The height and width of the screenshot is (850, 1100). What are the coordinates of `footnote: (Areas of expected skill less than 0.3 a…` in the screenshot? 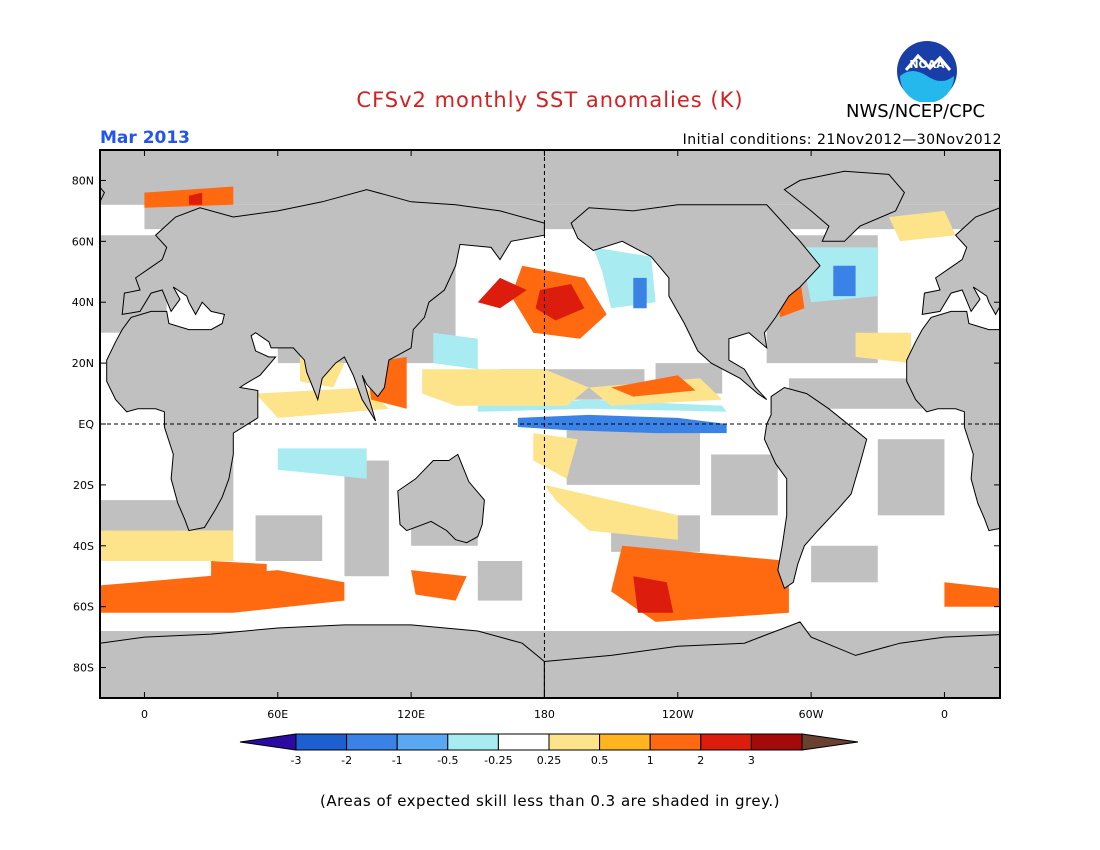 It's located at (550, 801).